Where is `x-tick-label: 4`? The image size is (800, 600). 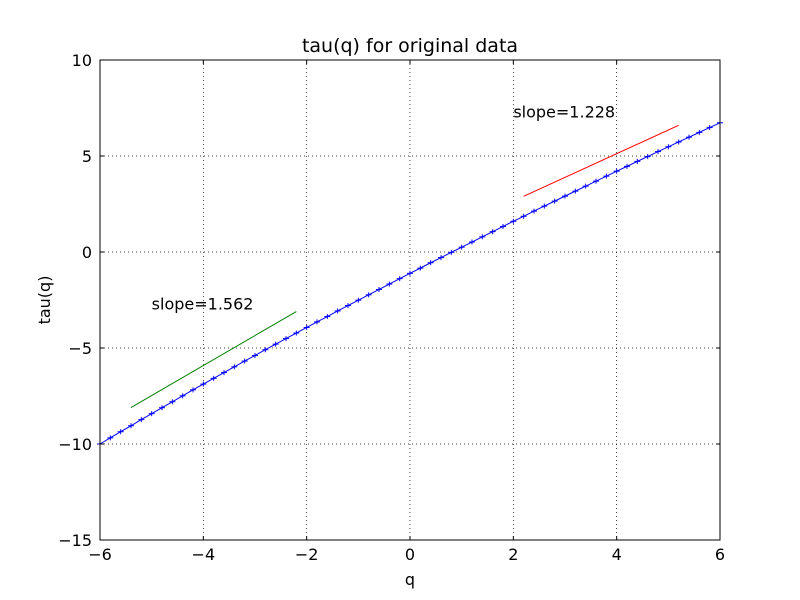
x-tick-label: 4 is located at coordinates (617, 554).